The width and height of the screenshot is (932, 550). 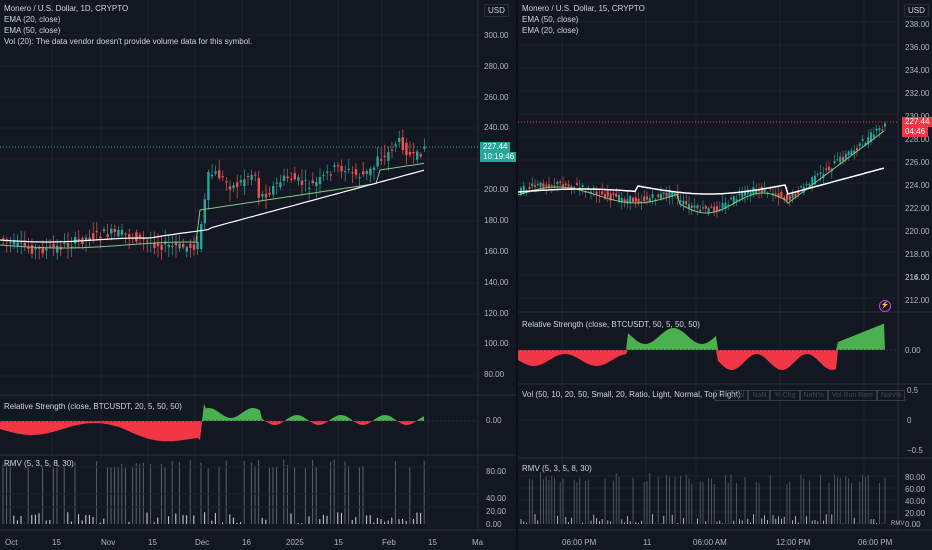 What do you see at coordinates (701, 181) in the screenshot?
I see `ema-50-line` at bounding box center [701, 181].